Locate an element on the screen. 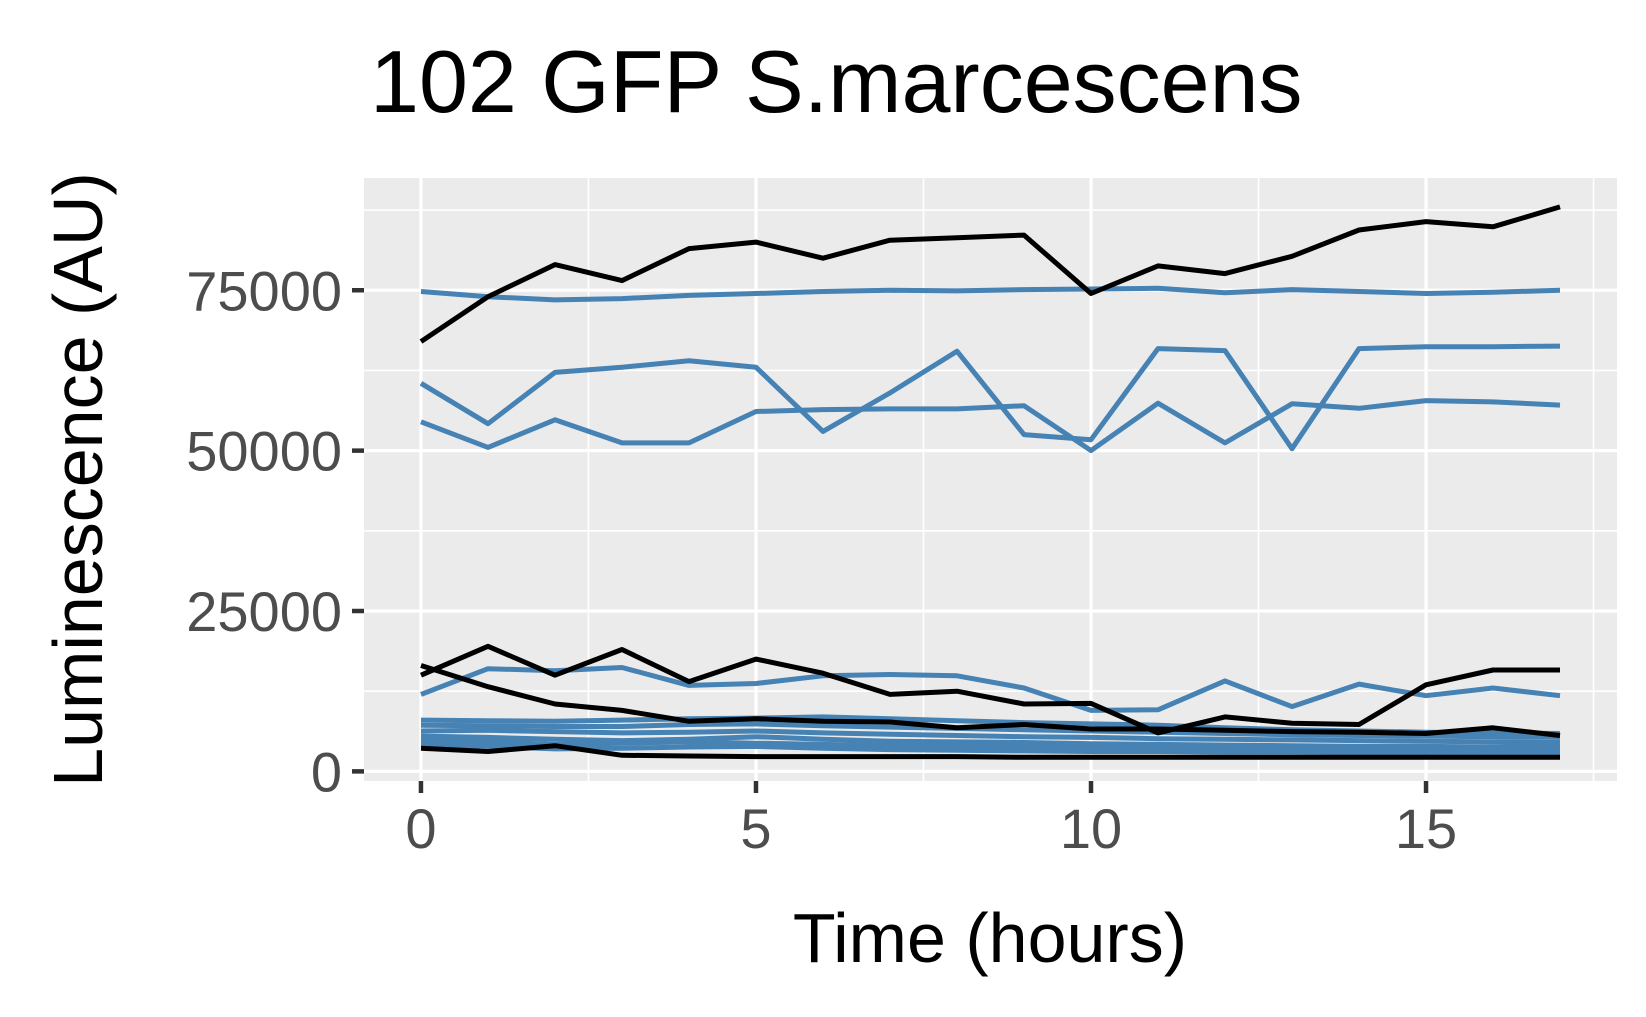  y-axis-title: Luminescence (AU) is located at coordinates (78, 479).